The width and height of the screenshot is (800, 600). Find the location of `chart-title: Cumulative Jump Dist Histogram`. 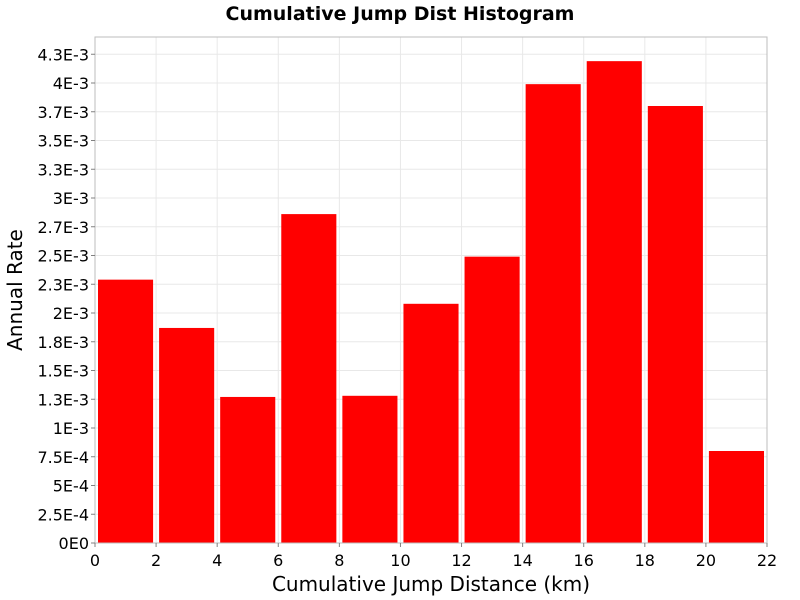

chart-title: Cumulative Jump Dist Histogram is located at coordinates (400, 14).